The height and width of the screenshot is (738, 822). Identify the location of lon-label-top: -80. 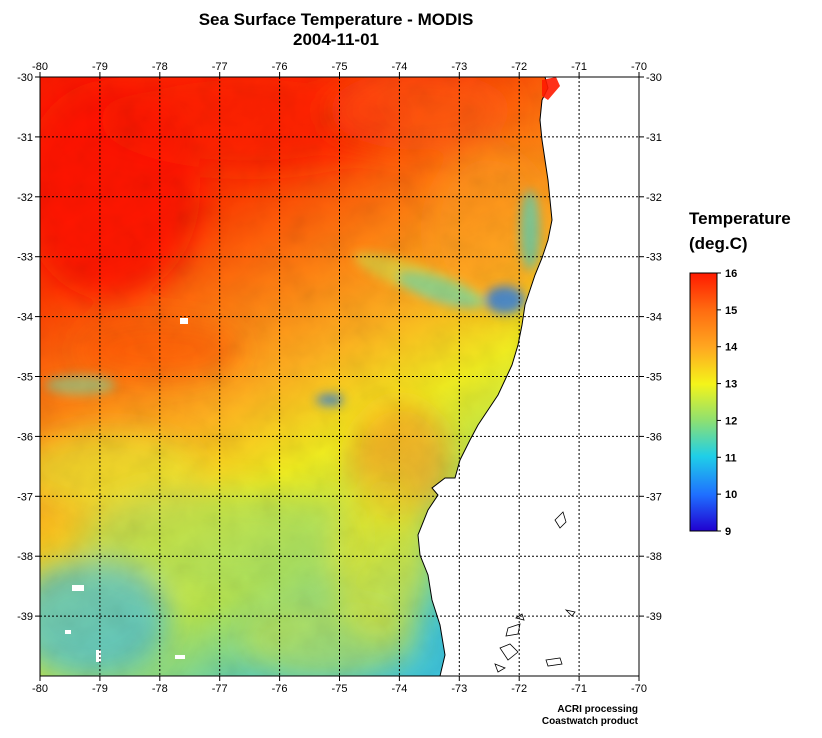
(40, 67).